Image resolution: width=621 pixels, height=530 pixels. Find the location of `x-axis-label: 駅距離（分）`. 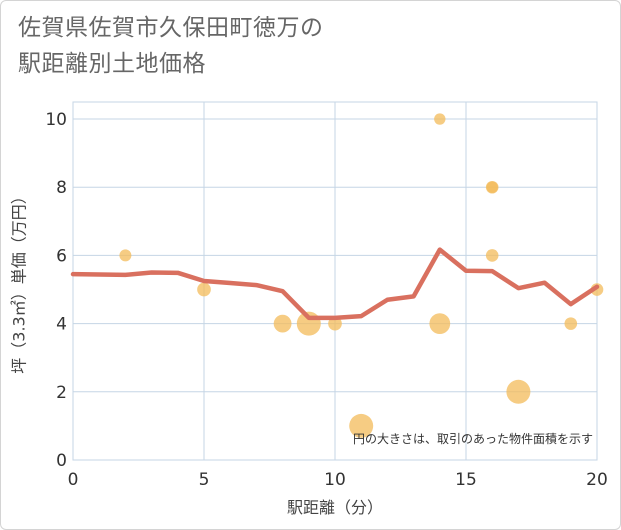

x-axis-label: 駅距離（分） is located at coordinates (335, 507).